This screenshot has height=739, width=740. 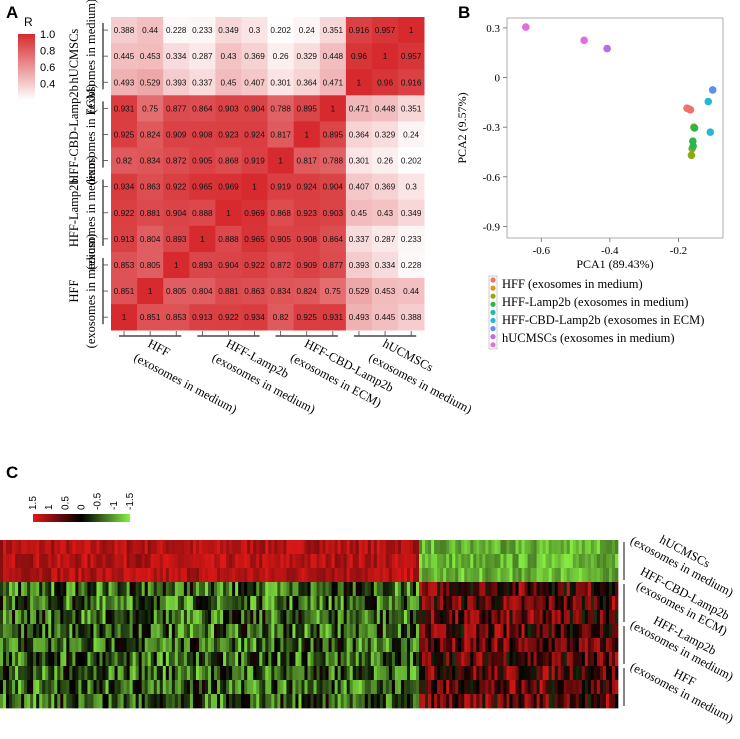 I want to click on row-group-label: HFF-CBD-Lamp2b, so click(x=74, y=134).